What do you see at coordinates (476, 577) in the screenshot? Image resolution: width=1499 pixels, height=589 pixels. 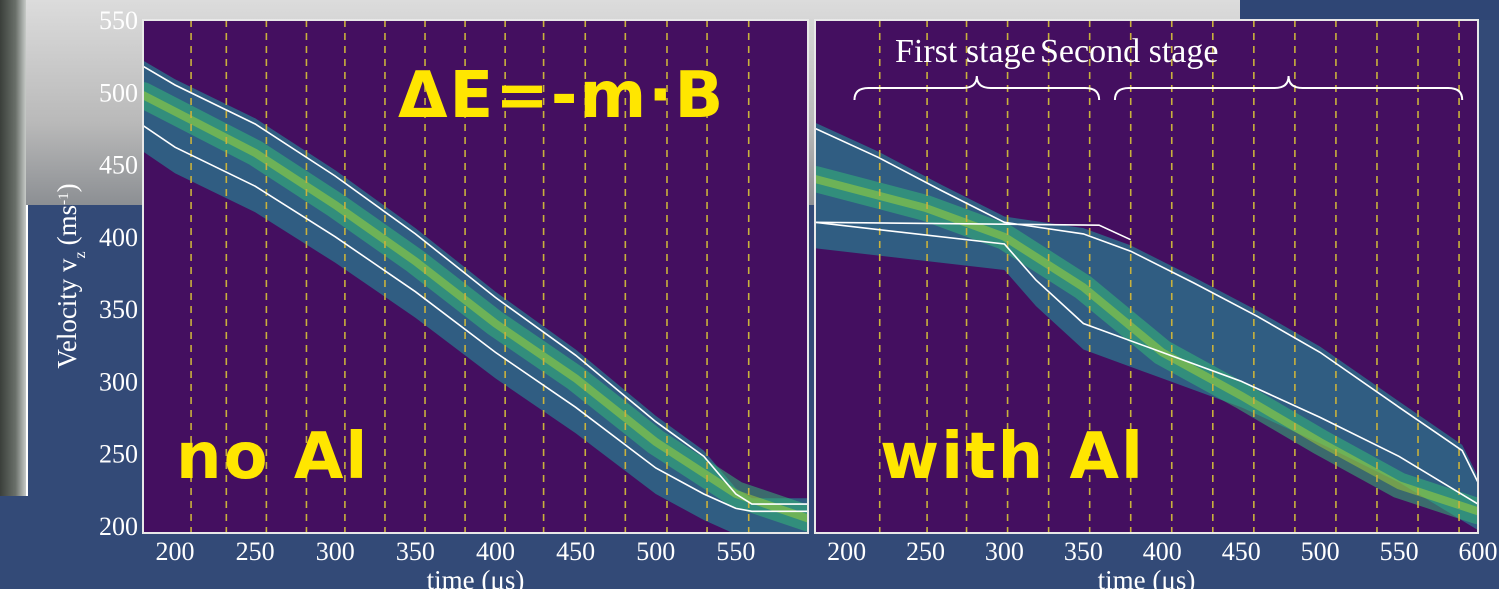 I see `x-axis-title-a: time (μs)` at bounding box center [476, 577].